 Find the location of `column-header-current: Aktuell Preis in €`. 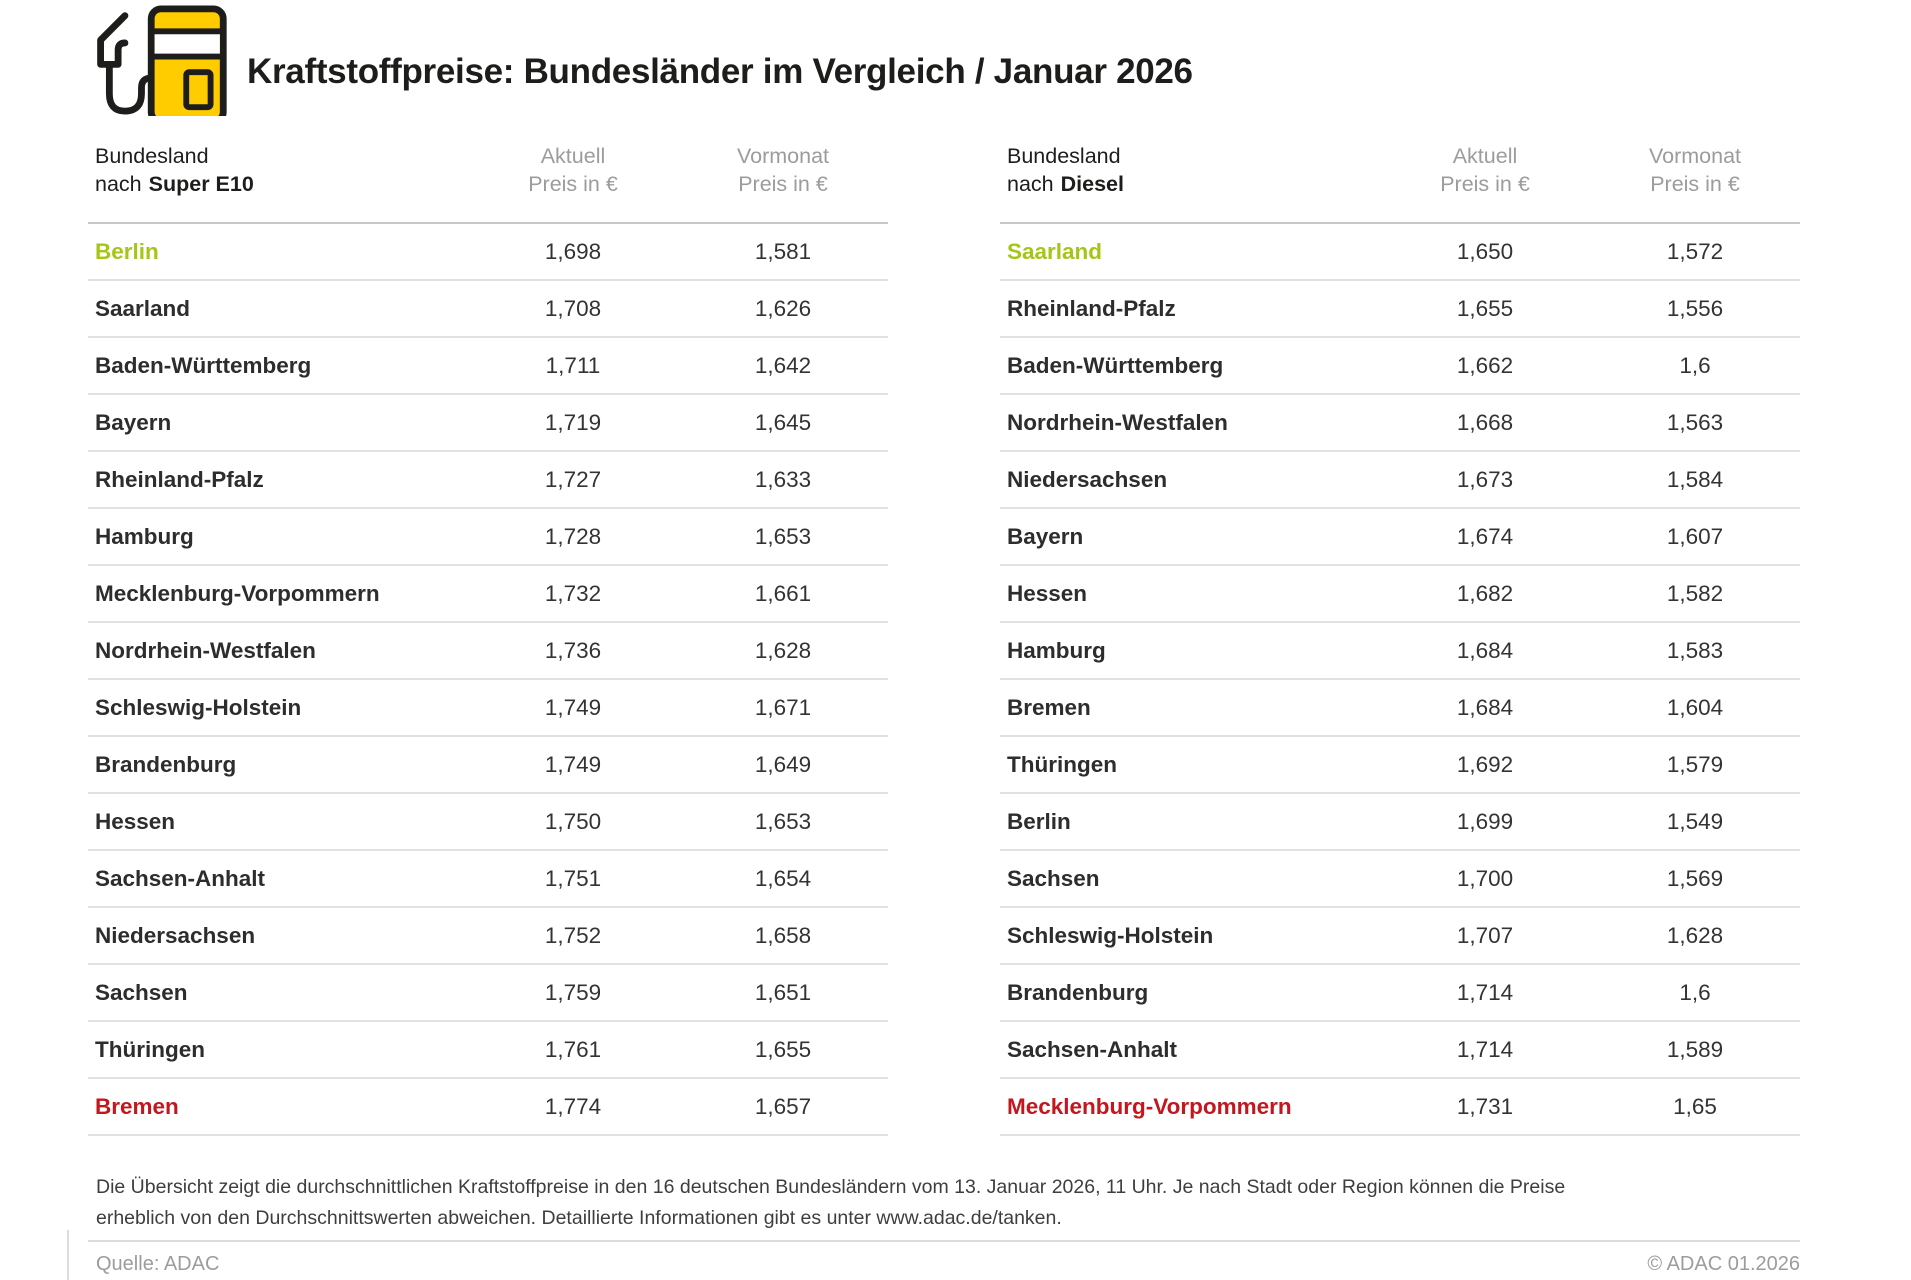

column-header-current: Aktuell Preis in € is located at coordinates (1485, 170).